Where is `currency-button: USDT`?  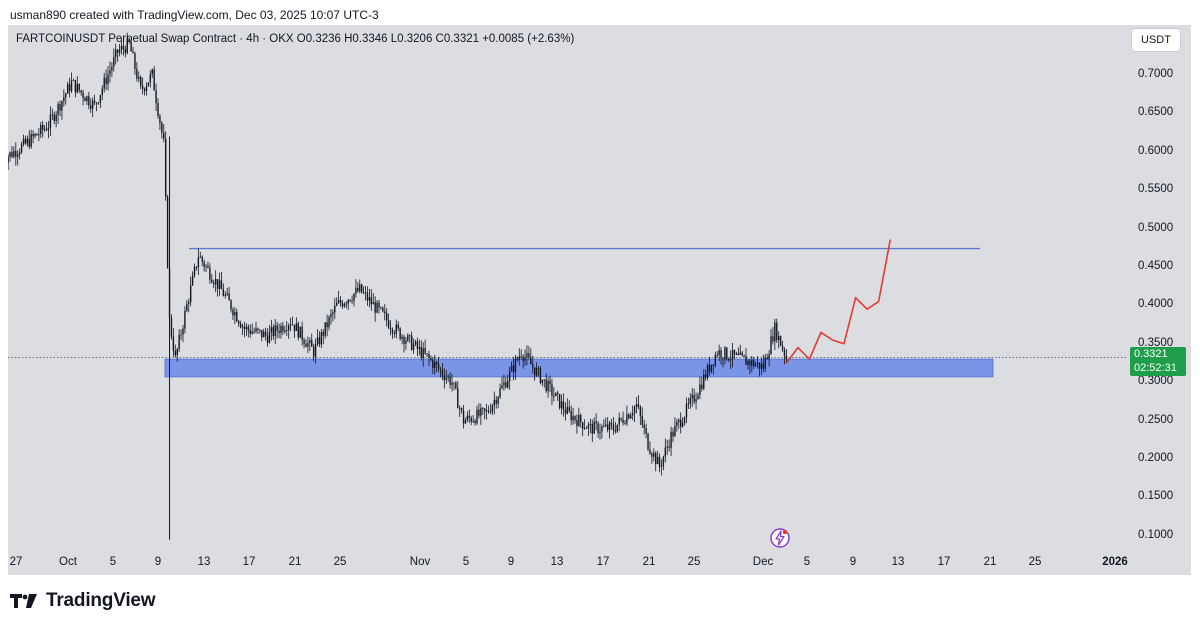
currency-button: USDT is located at coordinates (1156, 40).